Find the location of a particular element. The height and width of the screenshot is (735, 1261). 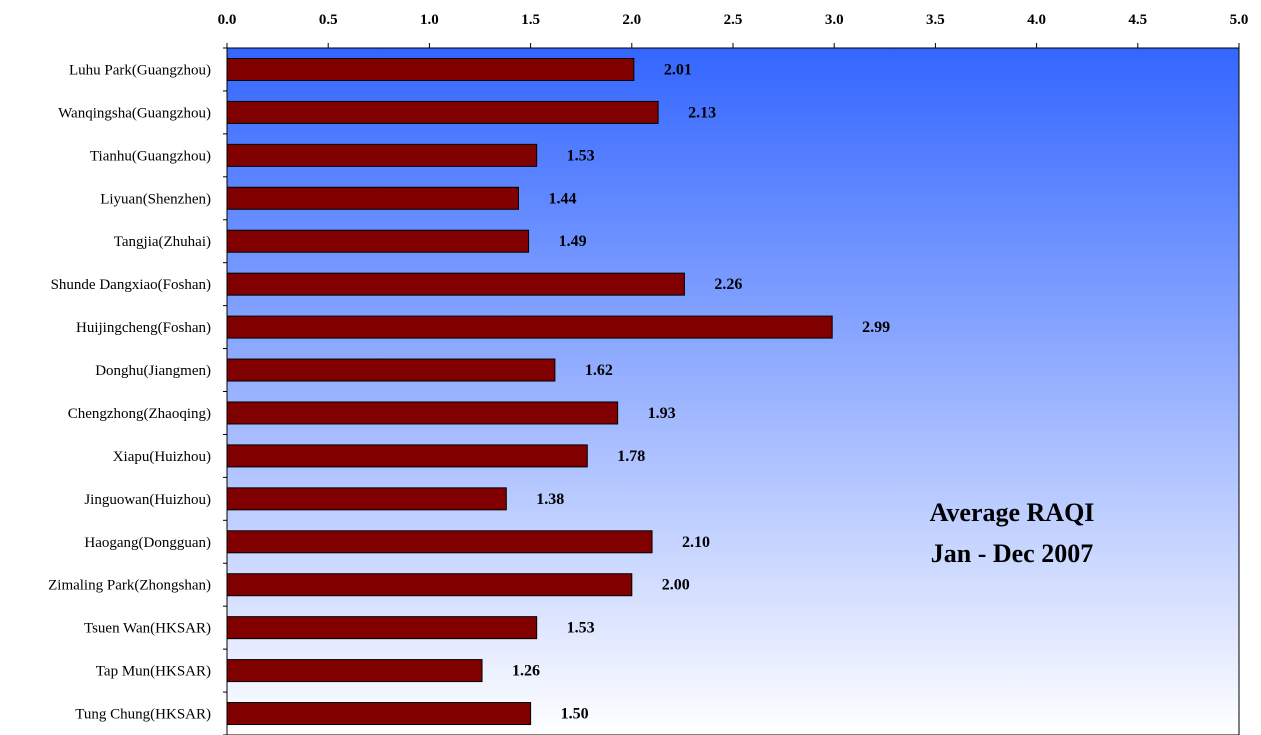

data-label: 1.78 is located at coordinates (631, 456).